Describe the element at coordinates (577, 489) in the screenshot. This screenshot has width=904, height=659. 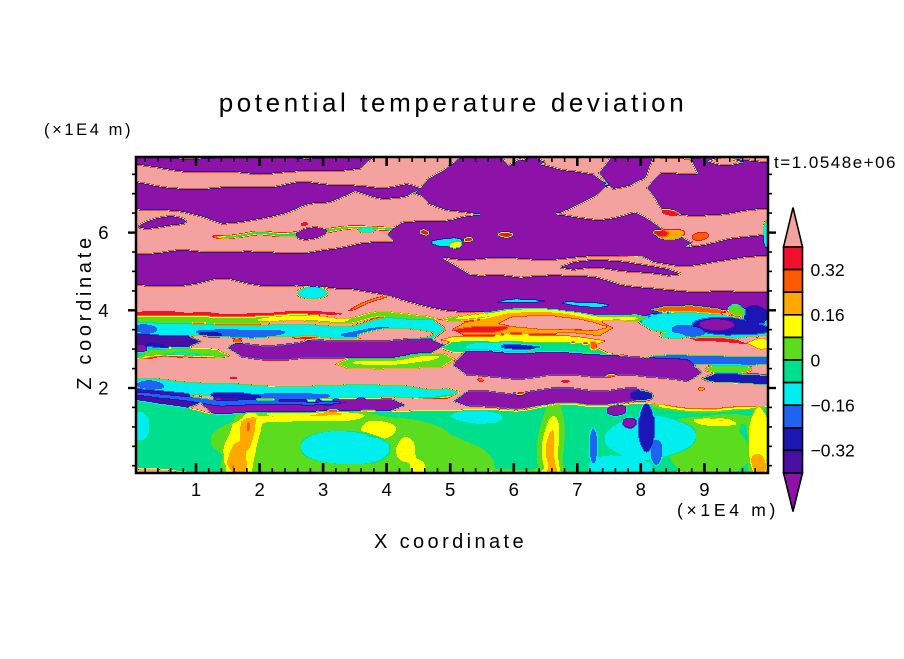
I see `svg-text: 7` at that location.